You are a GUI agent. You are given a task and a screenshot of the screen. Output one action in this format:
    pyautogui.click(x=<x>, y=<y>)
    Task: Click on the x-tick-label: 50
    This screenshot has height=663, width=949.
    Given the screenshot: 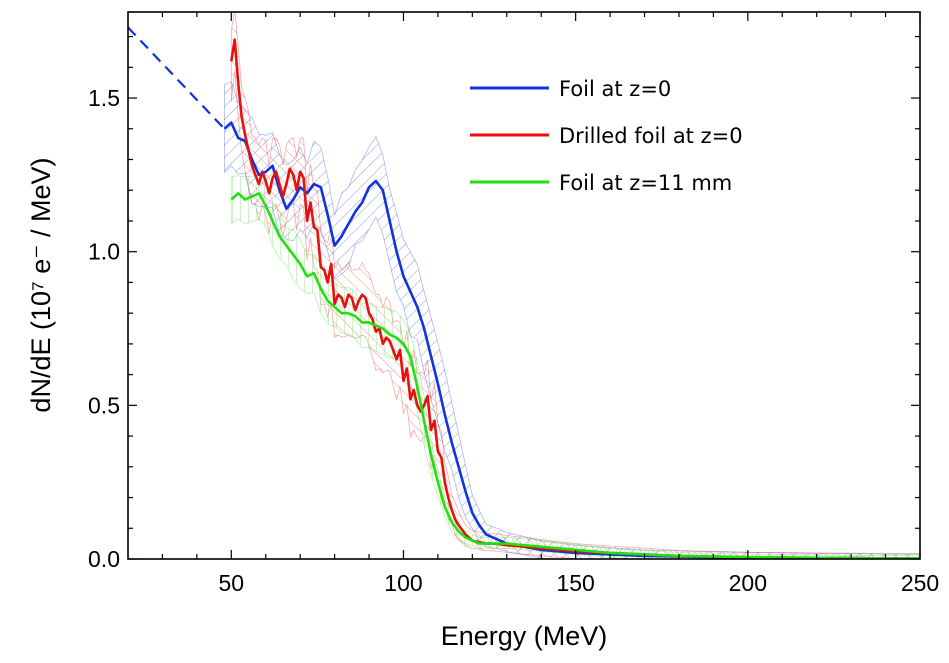 What is the action you would take?
    pyautogui.click(x=232, y=583)
    